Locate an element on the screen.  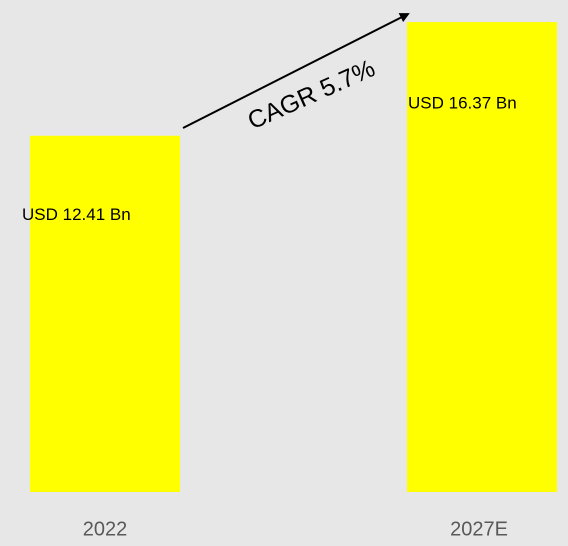
x-tick-label: 2022 is located at coordinates (105, 529).